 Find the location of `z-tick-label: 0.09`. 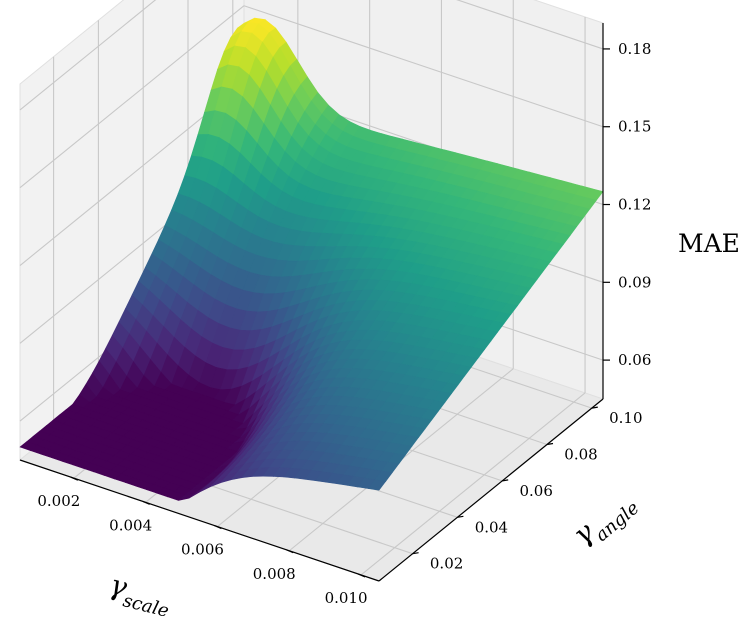

z-tick-label: 0.09 is located at coordinates (634, 282).